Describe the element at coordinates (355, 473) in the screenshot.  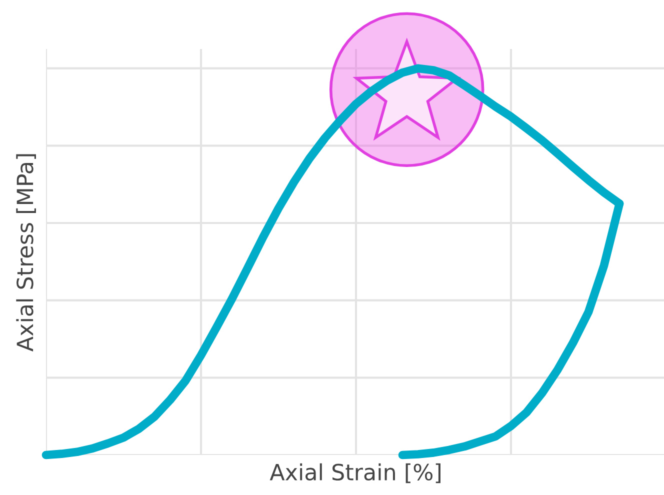
I see `x-axis-title: Axial Strain [%]` at that location.